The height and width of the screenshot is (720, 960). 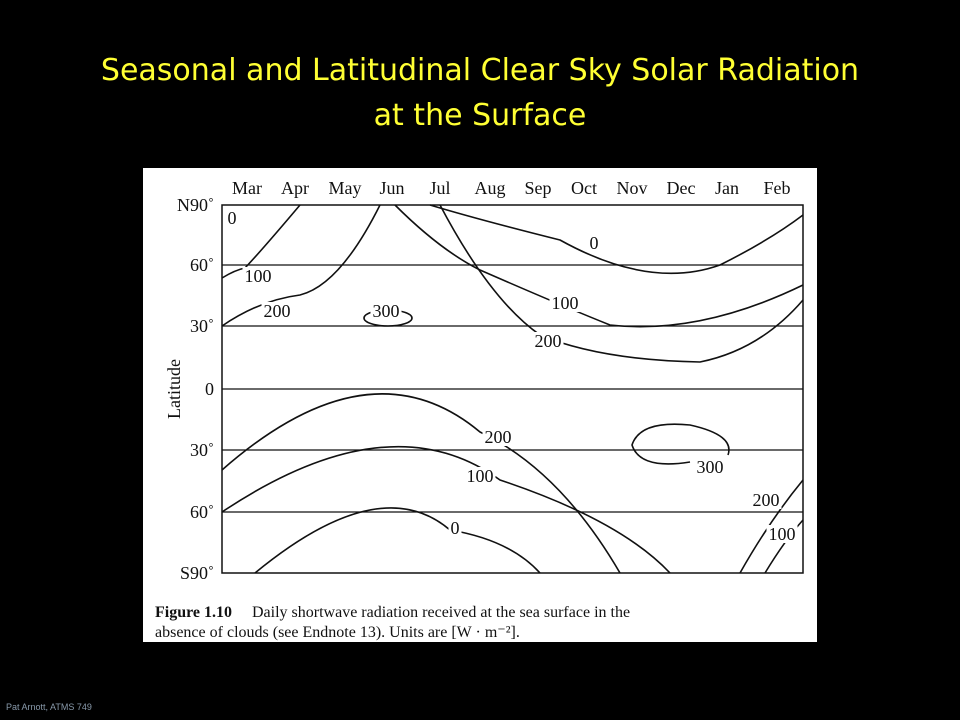 What do you see at coordinates (295, 188) in the screenshot?
I see `month-label: Apr` at bounding box center [295, 188].